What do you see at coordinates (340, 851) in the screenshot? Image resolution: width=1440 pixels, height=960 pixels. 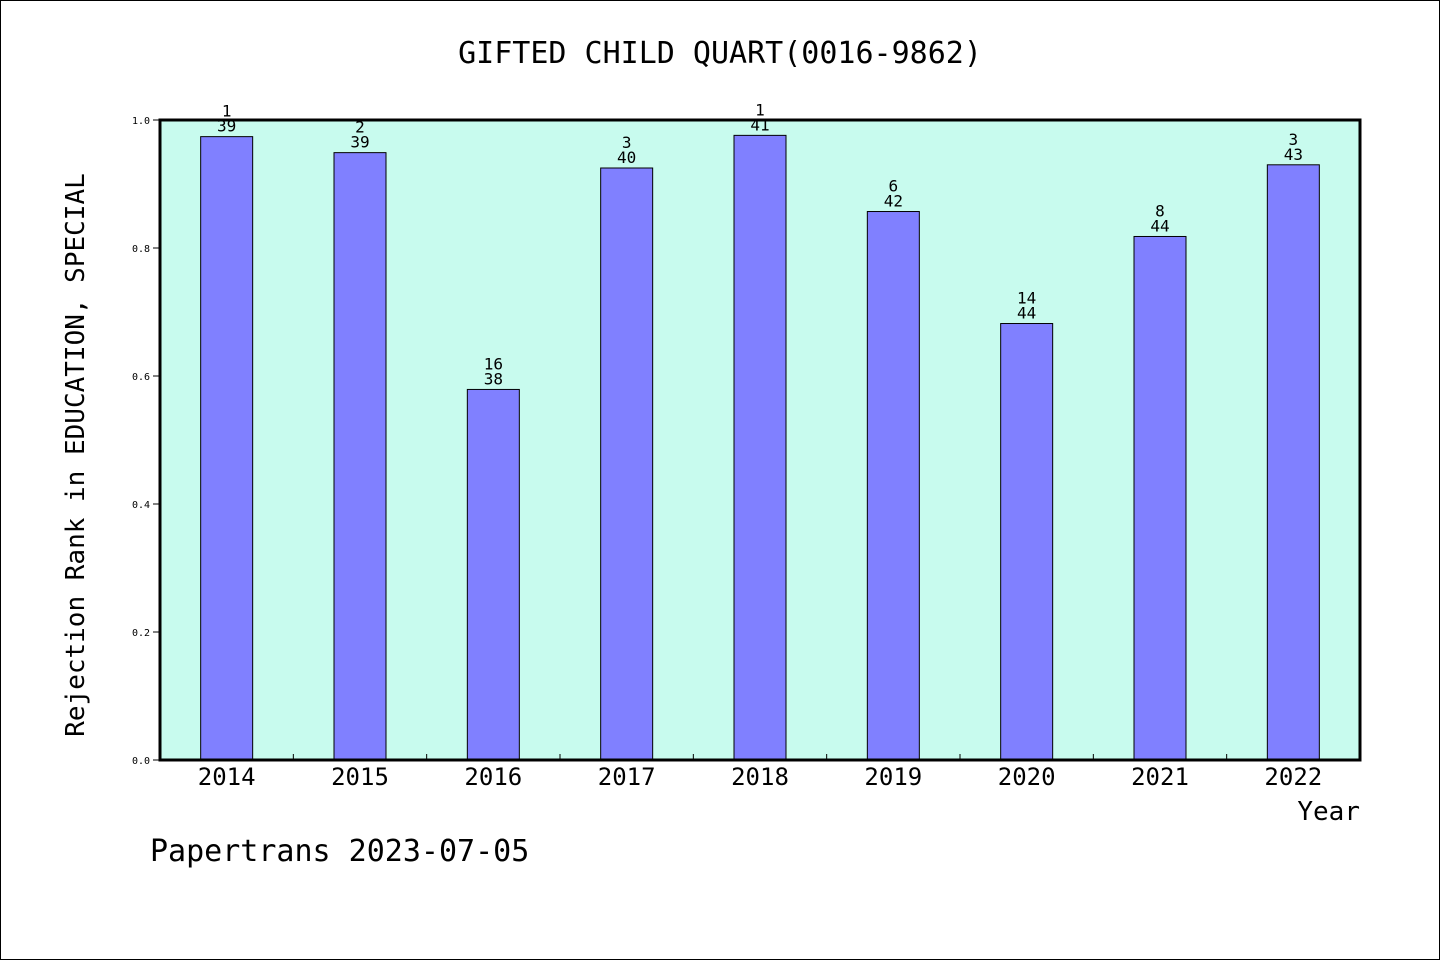 I see `footer-credit: Papertrans 2023-07-05` at bounding box center [340, 851].